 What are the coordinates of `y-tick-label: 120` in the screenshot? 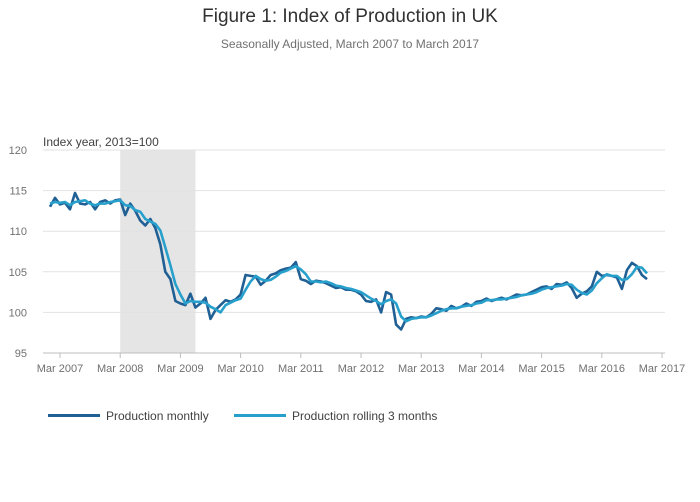 It's located at (18, 151).